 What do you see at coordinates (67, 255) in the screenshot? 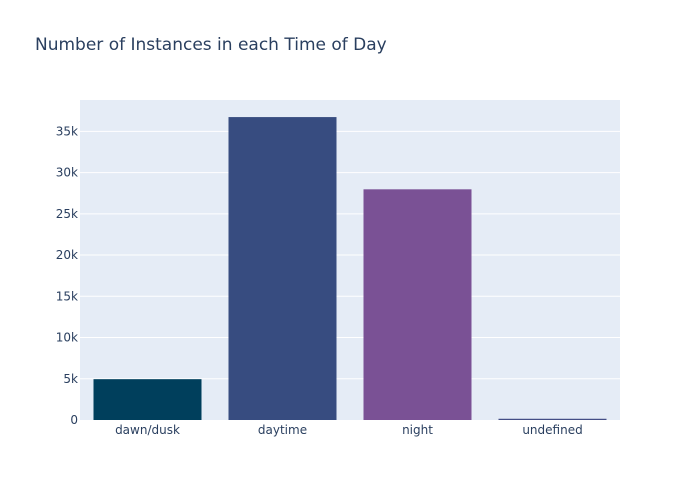
I see `y-tick-label: 20k` at bounding box center [67, 255].